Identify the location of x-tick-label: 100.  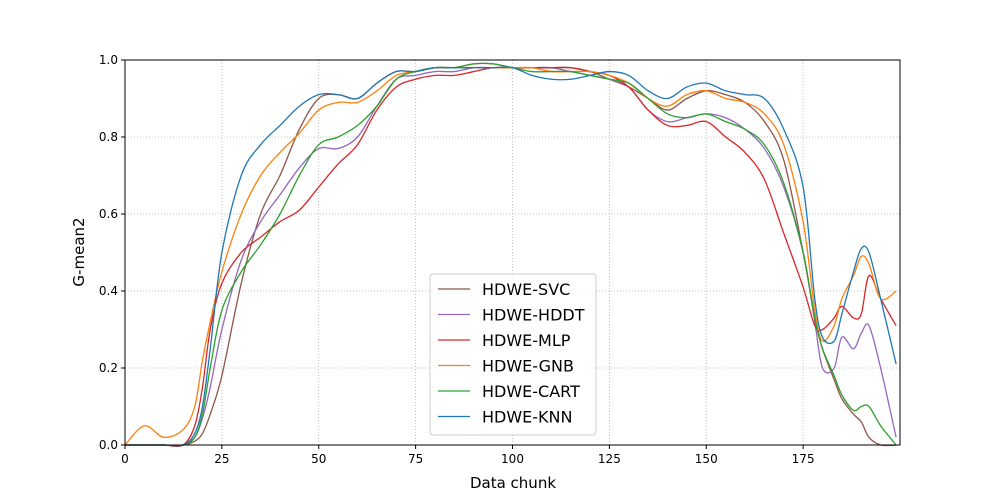
(512, 459).